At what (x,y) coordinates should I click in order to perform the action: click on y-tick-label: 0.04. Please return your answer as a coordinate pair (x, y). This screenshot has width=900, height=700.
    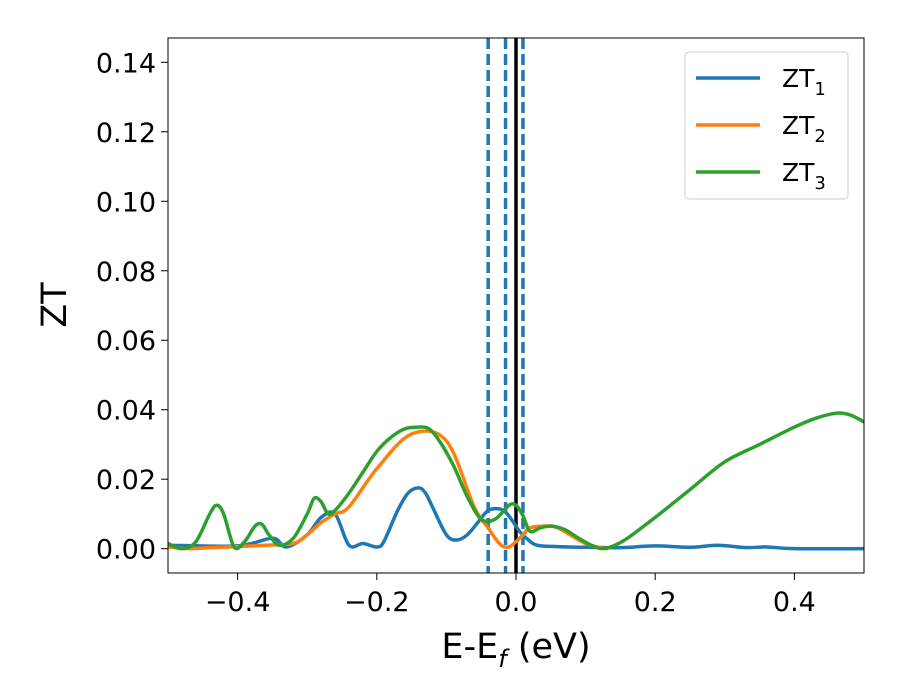
    Looking at the image, I should click on (126, 411).